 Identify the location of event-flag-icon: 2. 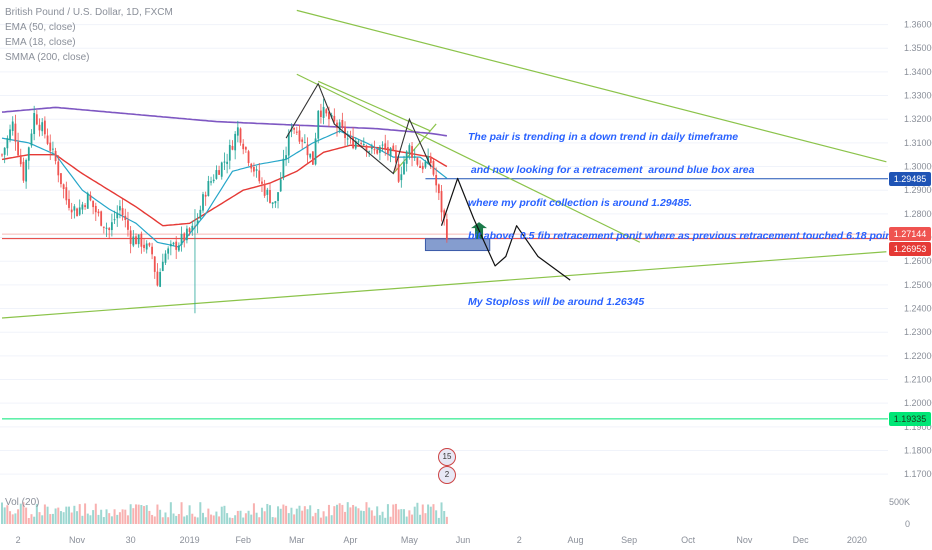
(447, 475).